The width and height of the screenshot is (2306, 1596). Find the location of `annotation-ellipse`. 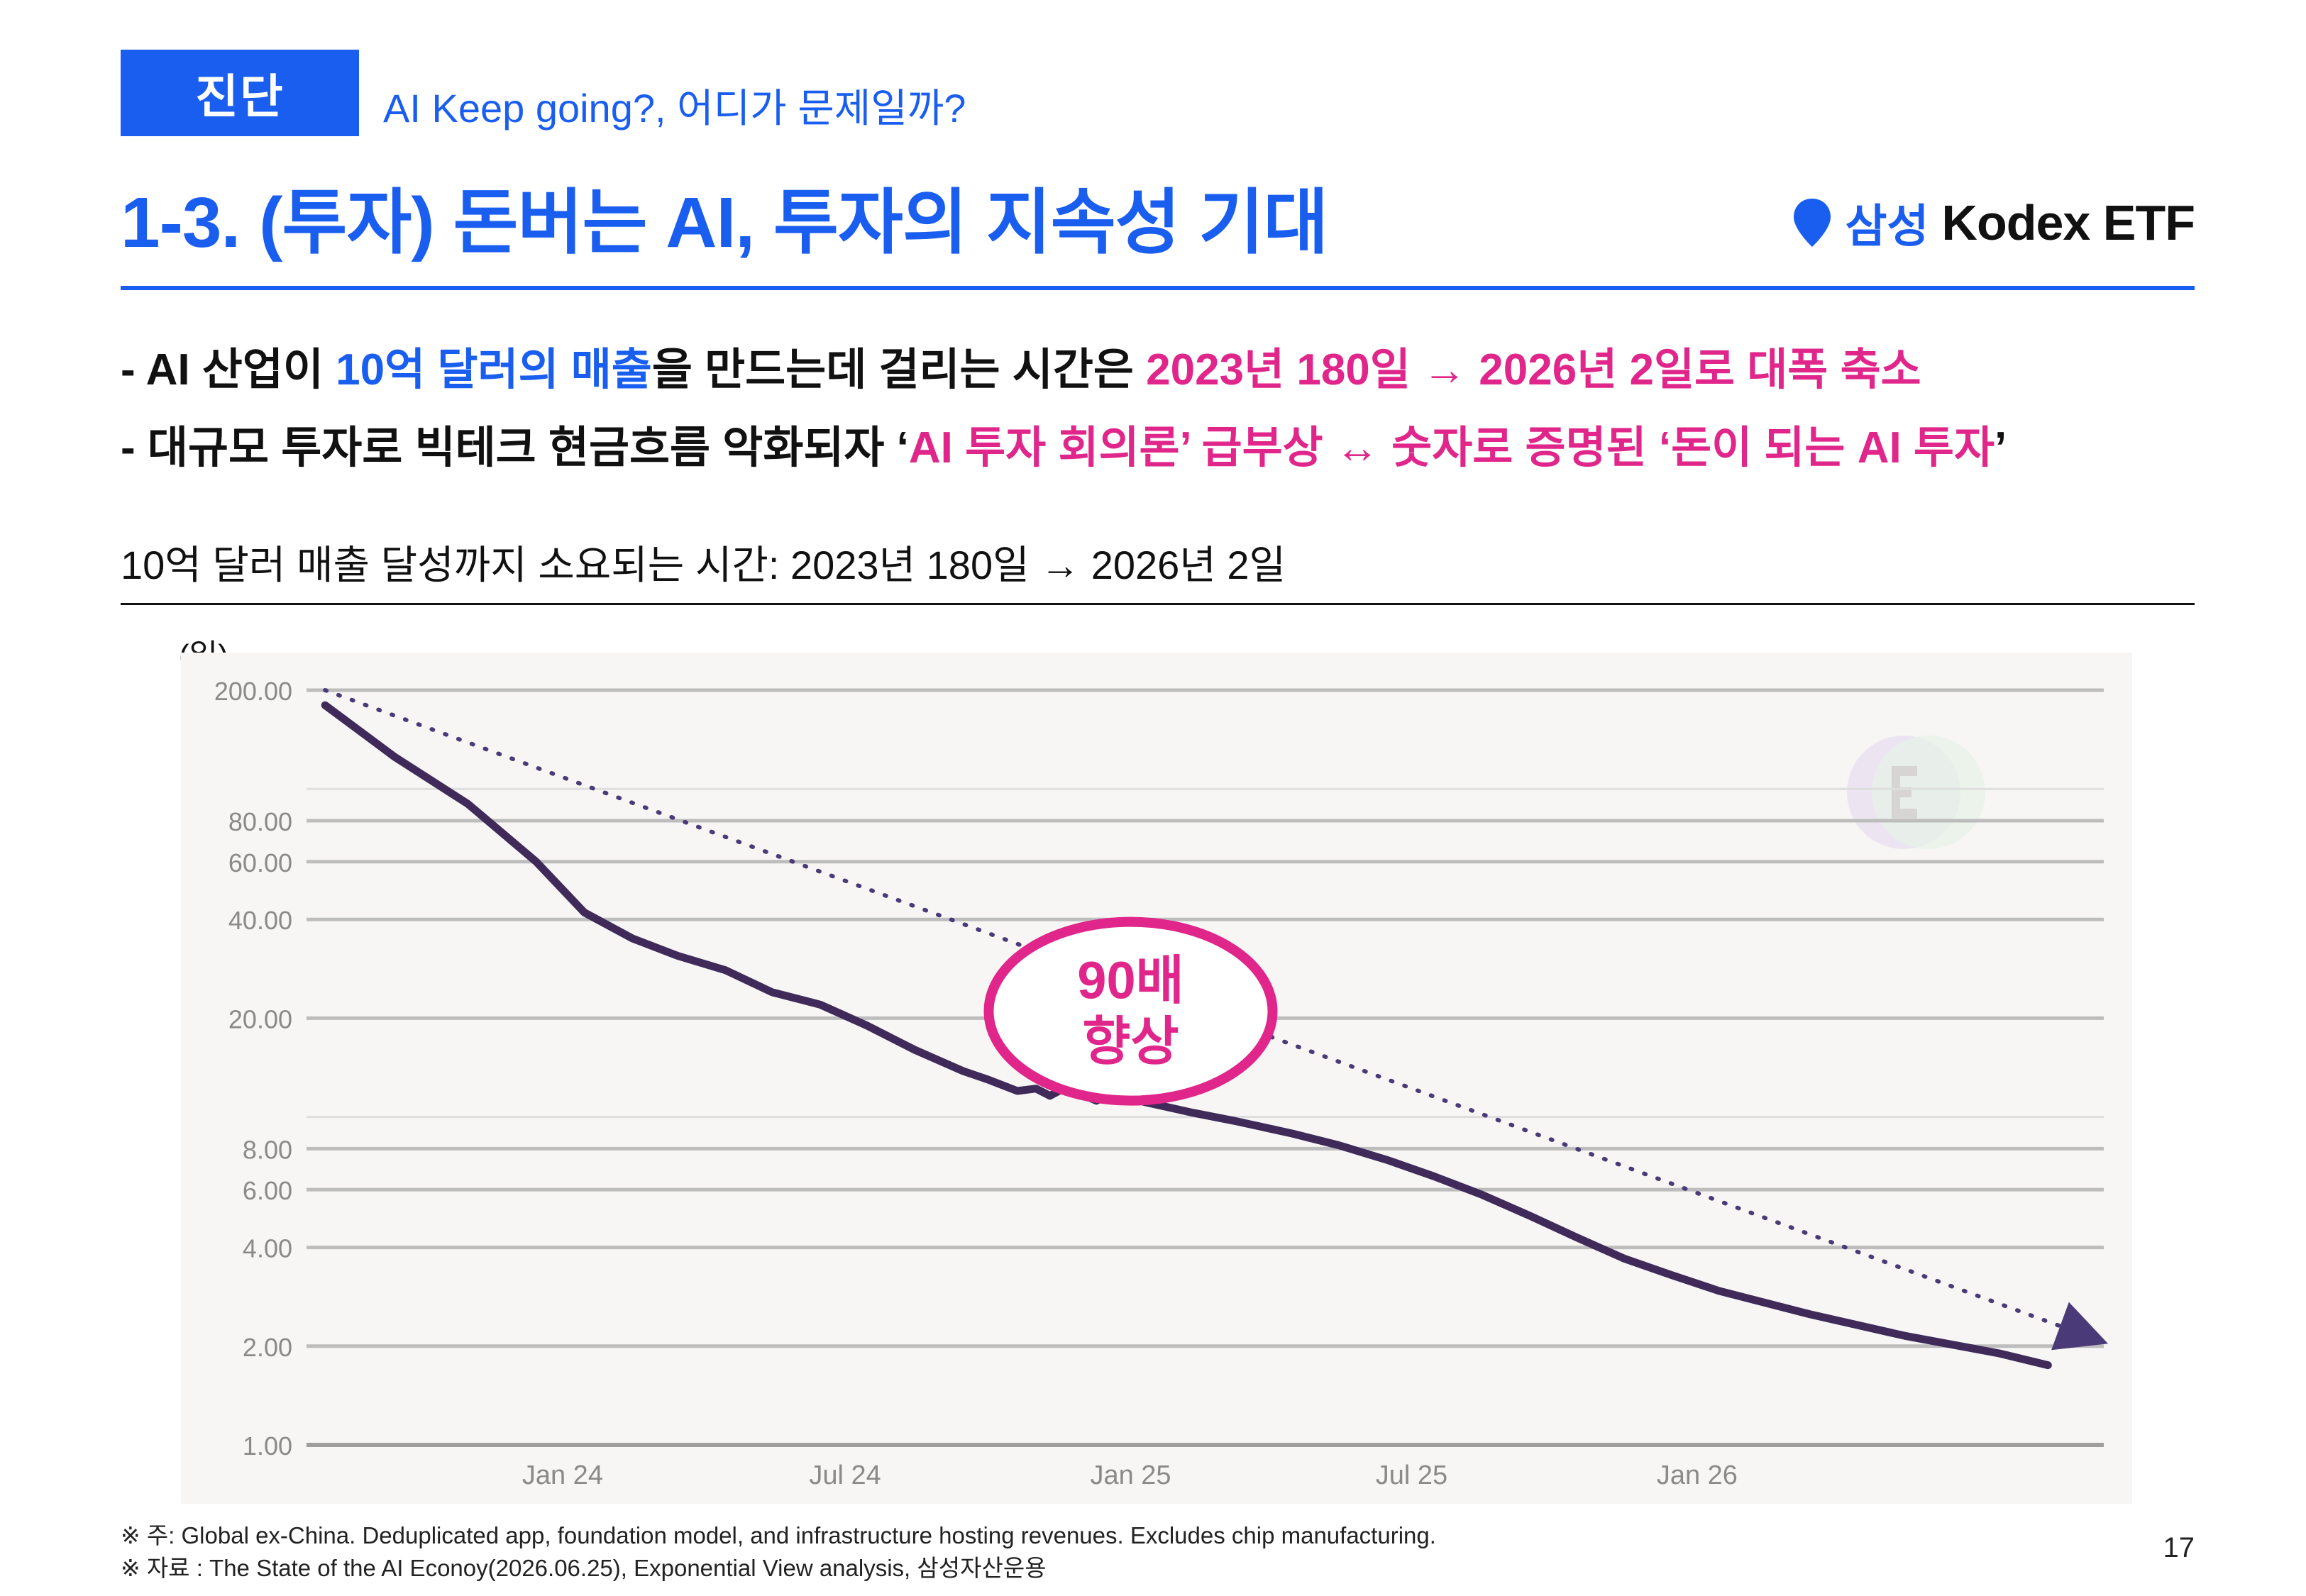

annotation-ellipse is located at coordinates (1130, 1011).